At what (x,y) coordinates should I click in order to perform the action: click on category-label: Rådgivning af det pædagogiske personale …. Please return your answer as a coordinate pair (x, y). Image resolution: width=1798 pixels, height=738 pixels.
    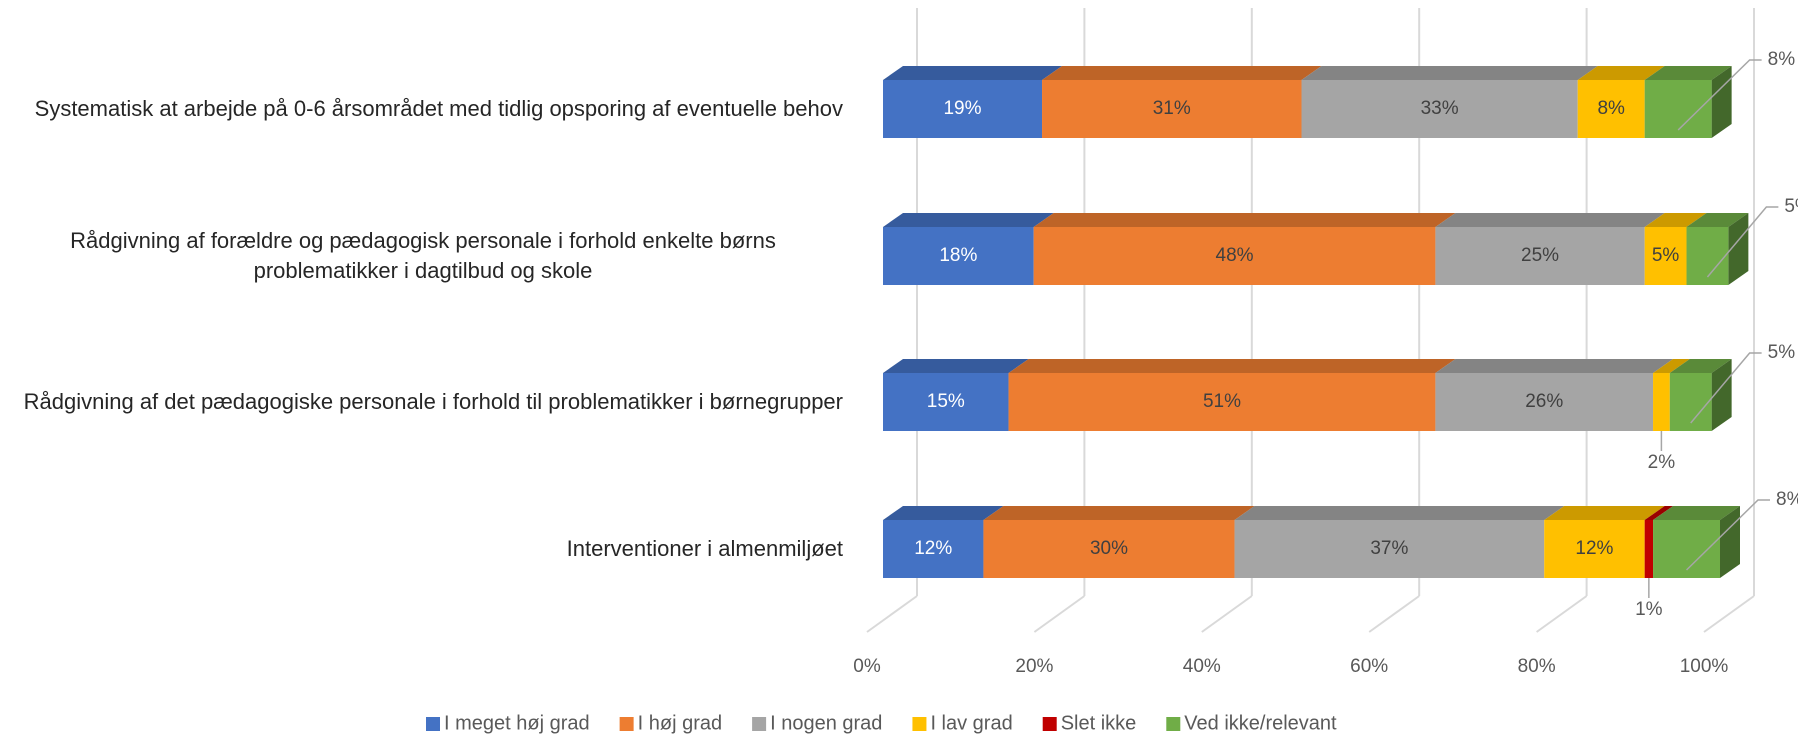
    Looking at the image, I should click on (433, 401).